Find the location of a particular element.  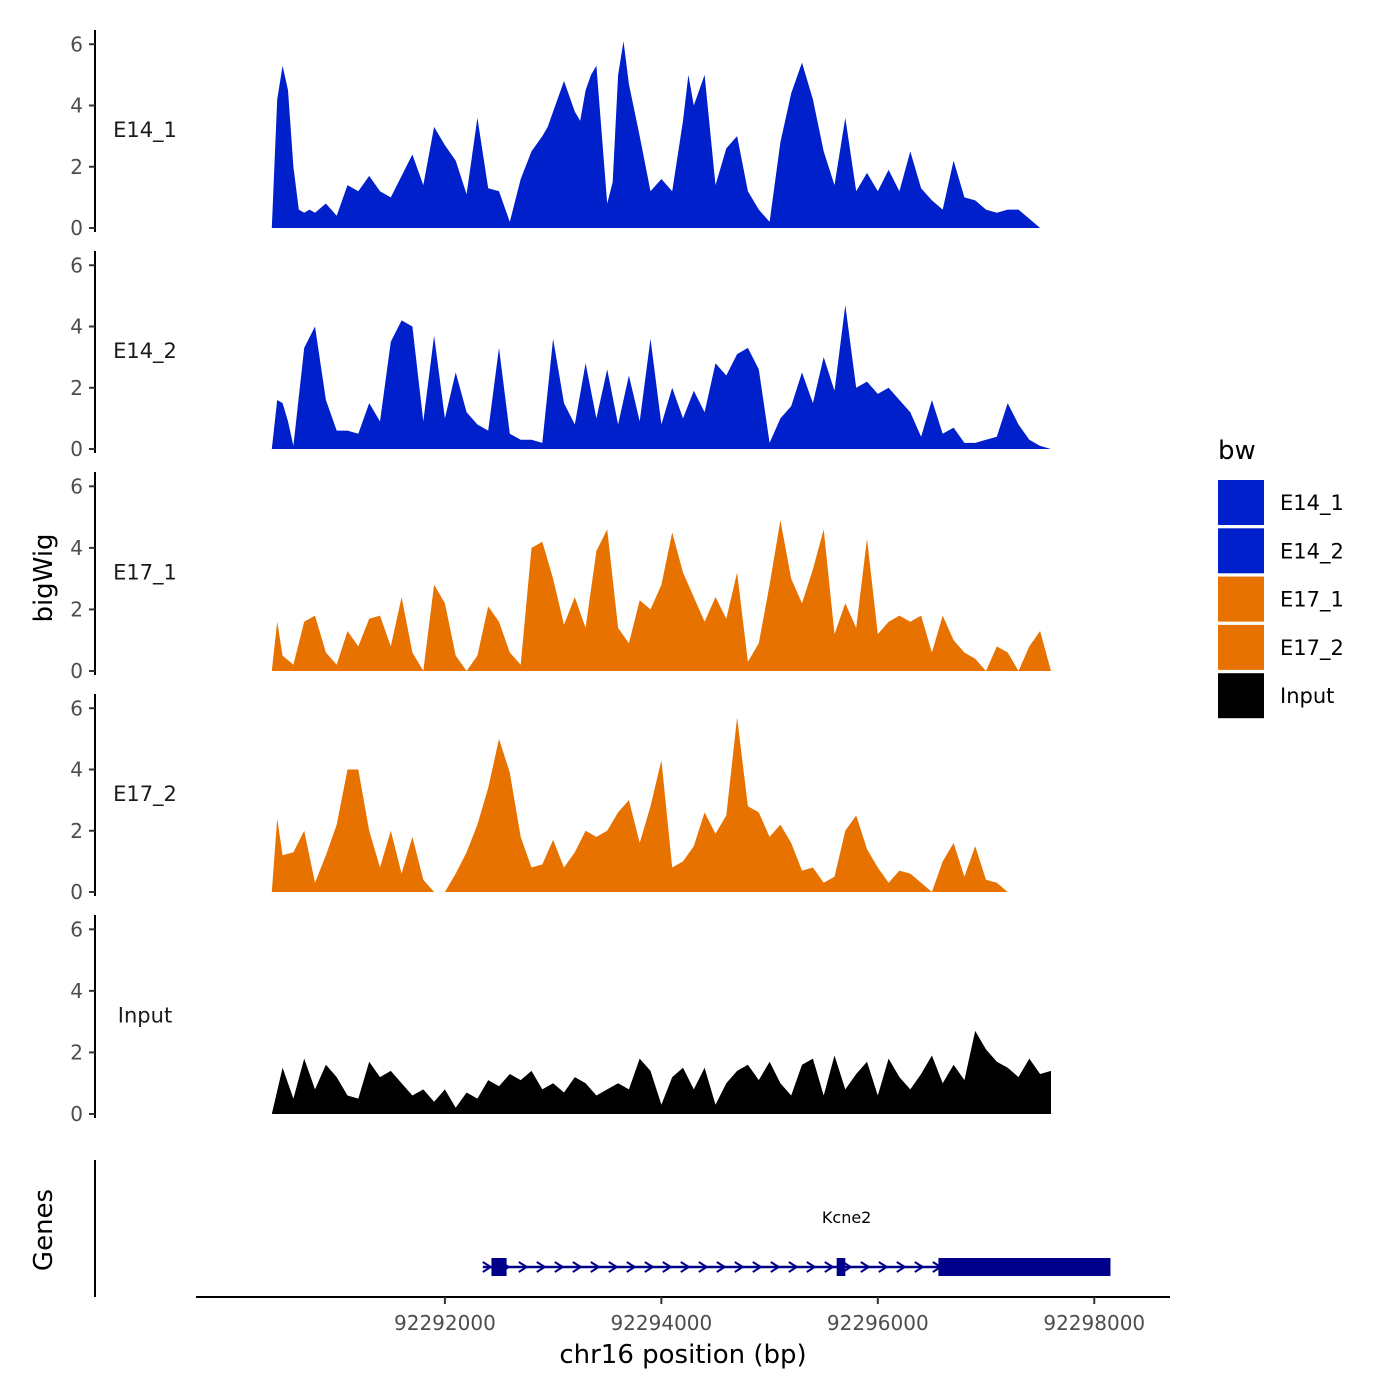

gene-Kcne2: Kcne2 is located at coordinates (796, 1242).